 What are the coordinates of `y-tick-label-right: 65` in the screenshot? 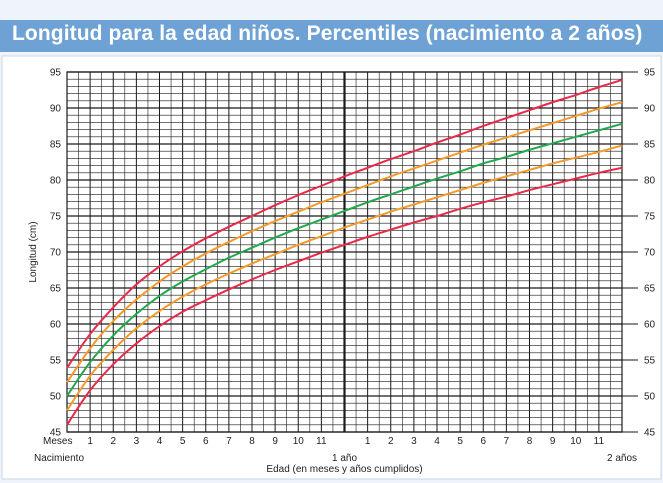 It's located at (650, 289).